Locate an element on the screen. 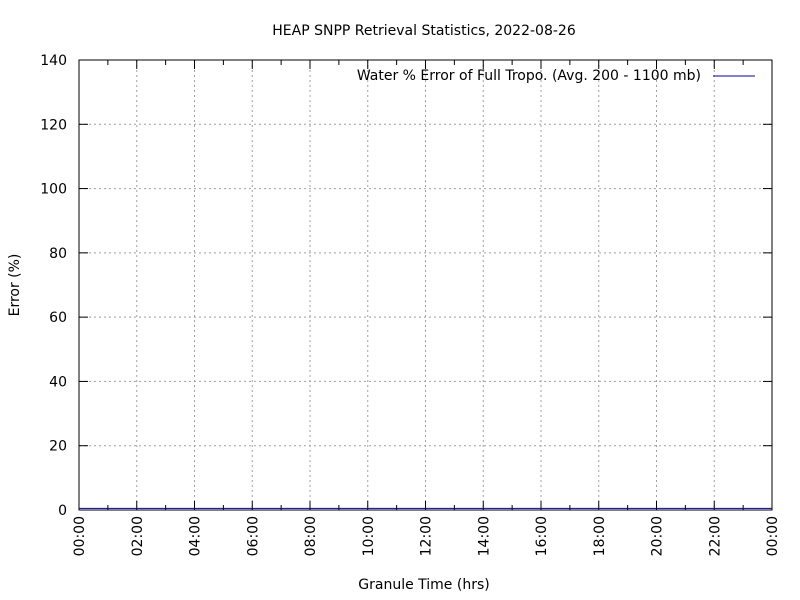 Image resolution: width=800 pixels, height=600 pixels. y-tick-label: 120 is located at coordinates (53, 125).